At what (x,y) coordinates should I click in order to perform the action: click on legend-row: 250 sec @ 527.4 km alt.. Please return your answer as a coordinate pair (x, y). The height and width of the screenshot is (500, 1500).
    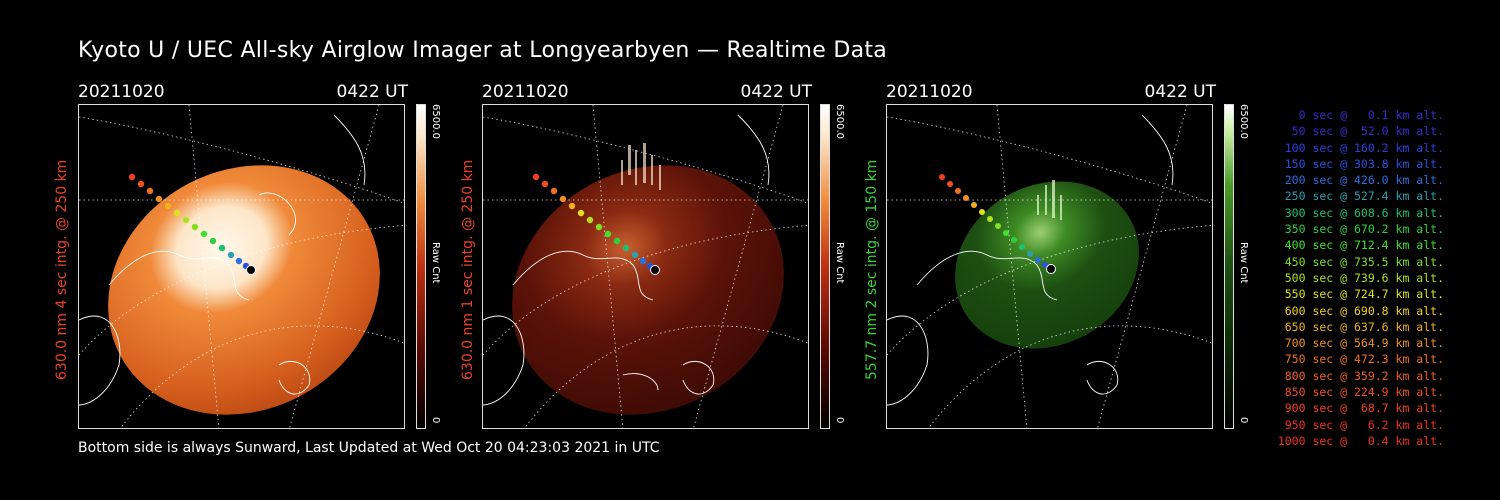
    Looking at the image, I should click on (1364, 196).